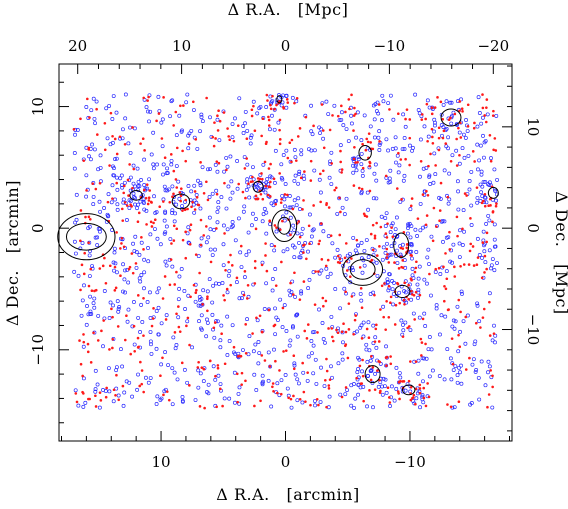 This screenshot has width=568, height=509. Describe the element at coordinates (12, 253) in the screenshot. I see `left-axis-label: Δ Dec. [arcmin]` at that location.